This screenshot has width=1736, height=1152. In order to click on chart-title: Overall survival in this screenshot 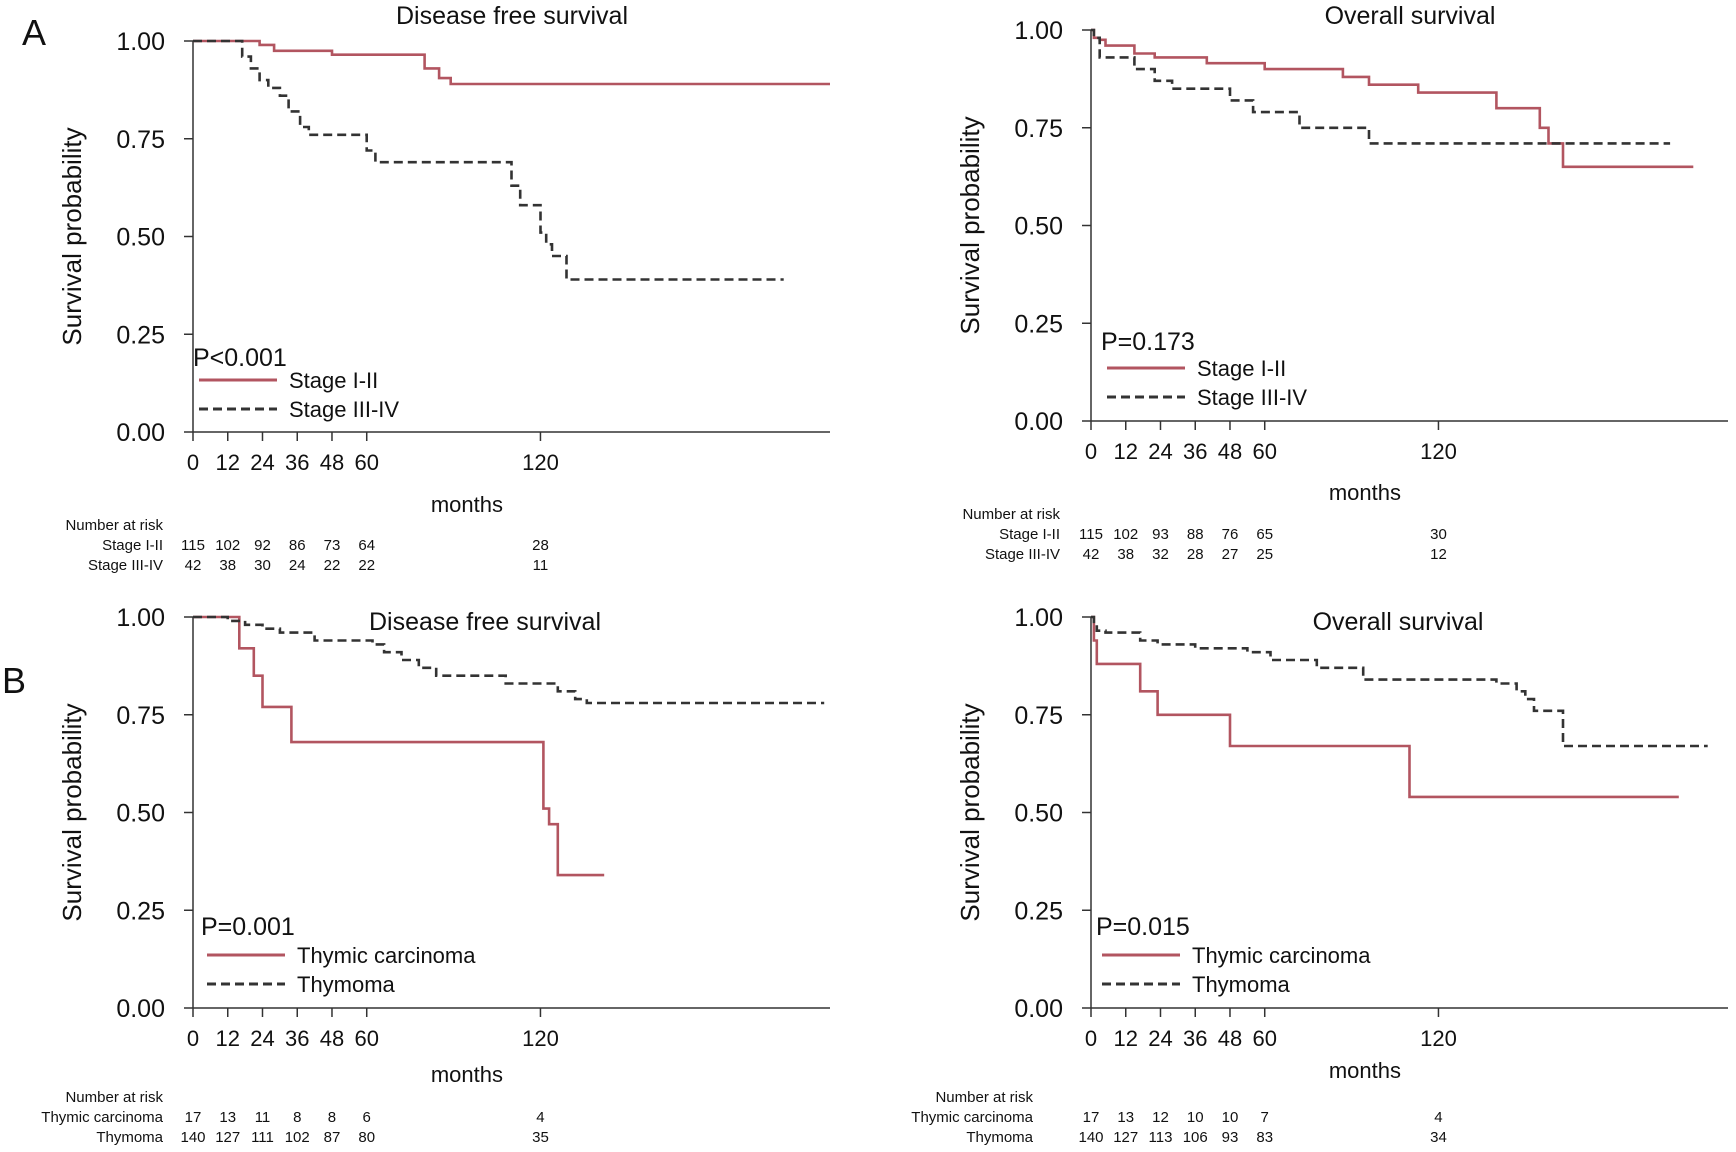, I will do `click(1410, 16)`.